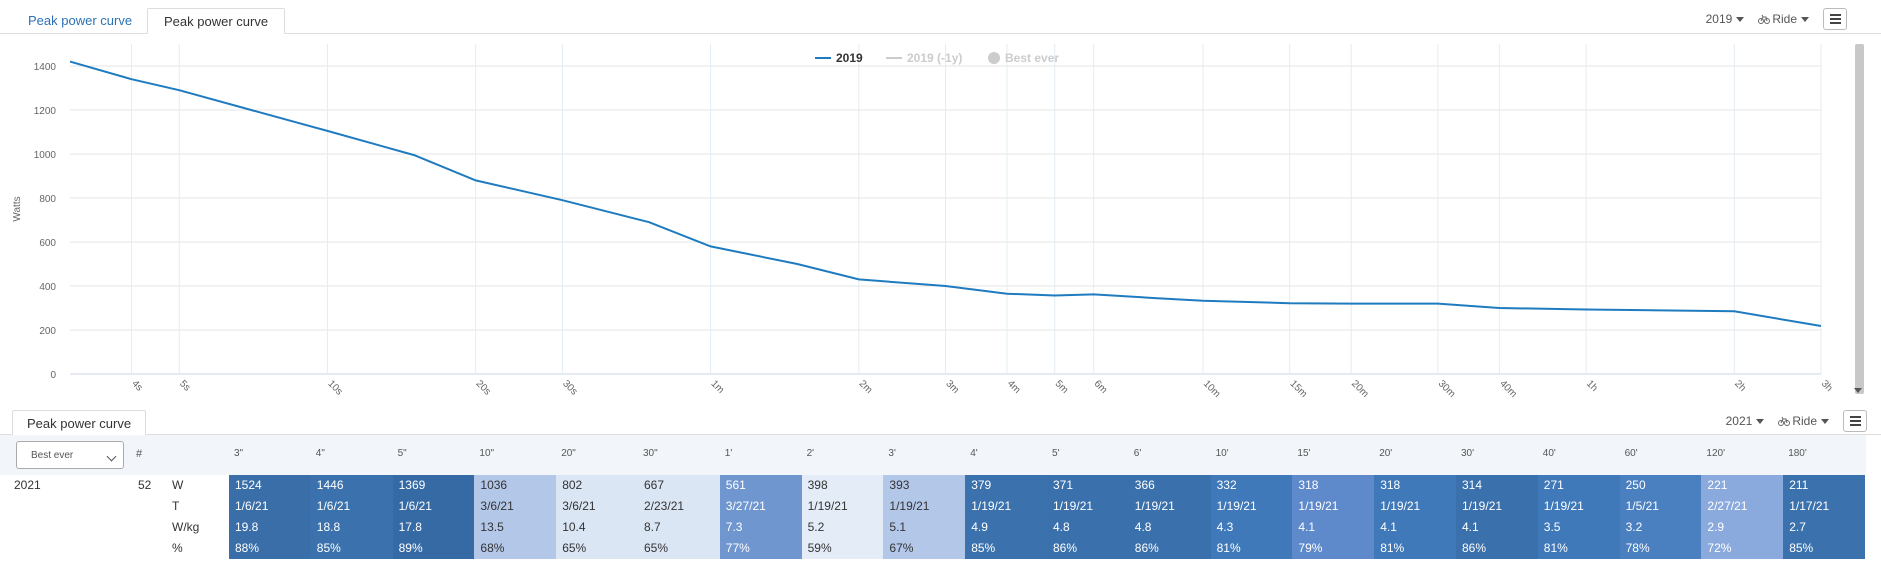  I want to click on duration-header: 5', so click(1056, 453).